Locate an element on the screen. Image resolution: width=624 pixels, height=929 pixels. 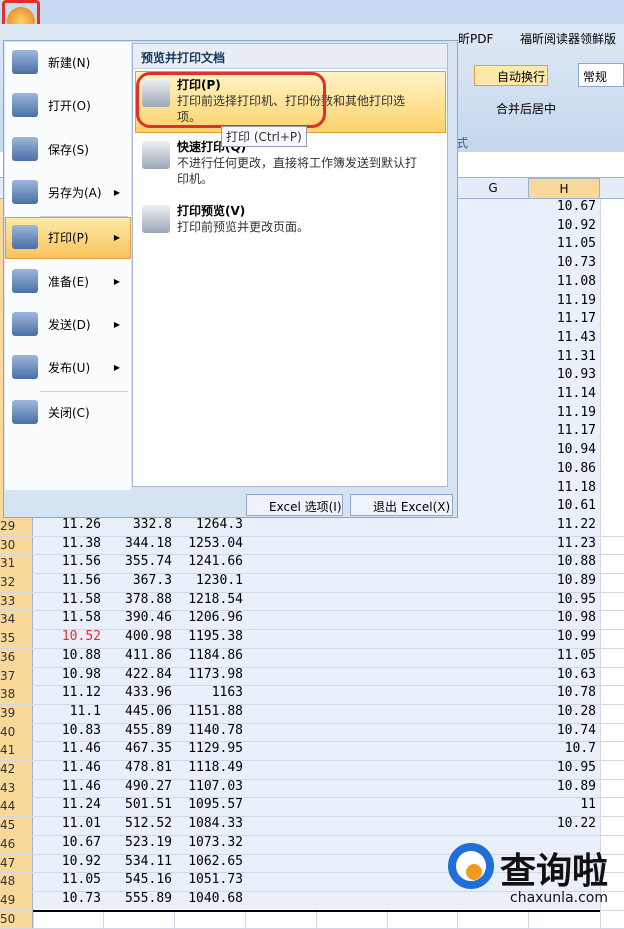
group-label: 式 is located at coordinates (462, 143).